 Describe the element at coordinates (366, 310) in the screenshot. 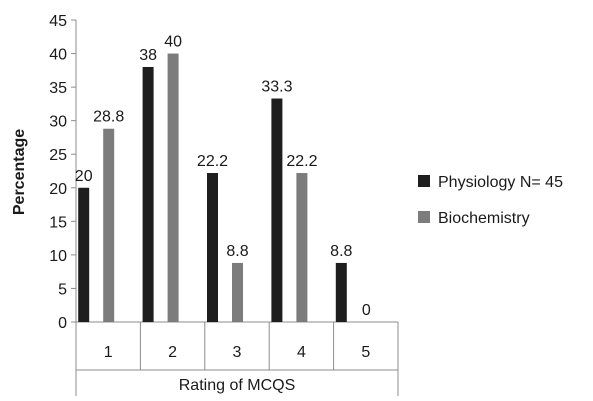

I see `data-label: 0` at that location.